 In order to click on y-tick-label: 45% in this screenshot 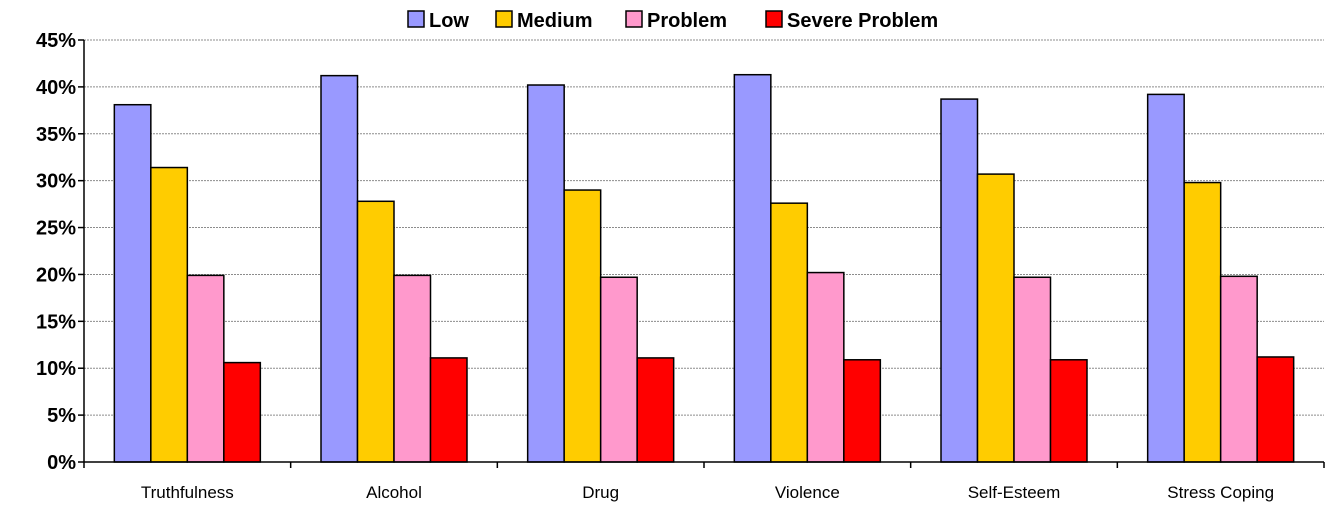, I will do `click(56, 41)`.